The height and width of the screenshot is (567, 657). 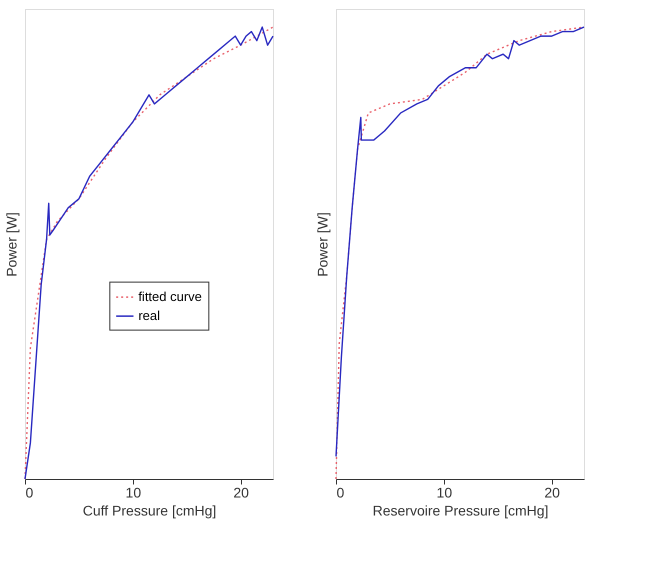 I want to click on legend-label: fitted curve, so click(x=170, y=296).